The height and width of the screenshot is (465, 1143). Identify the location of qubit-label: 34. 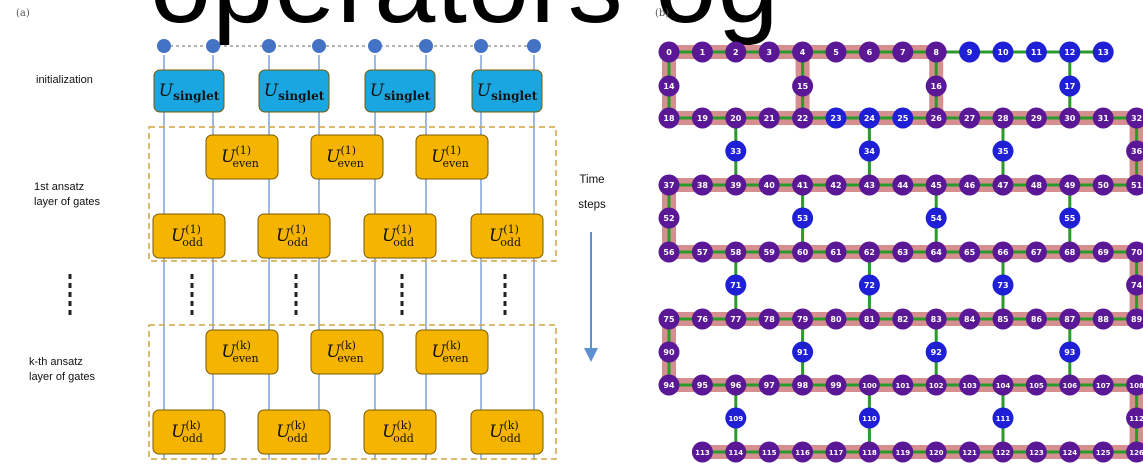
(870, 151).